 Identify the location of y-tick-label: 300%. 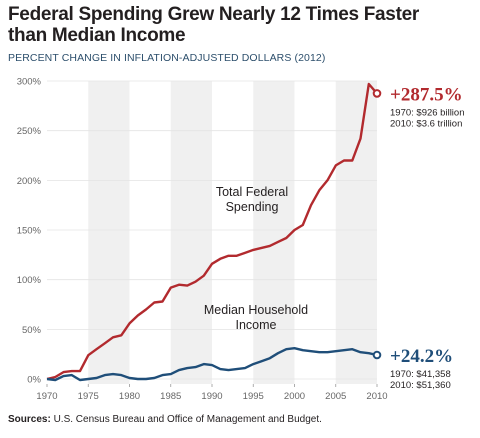
(29, 82).